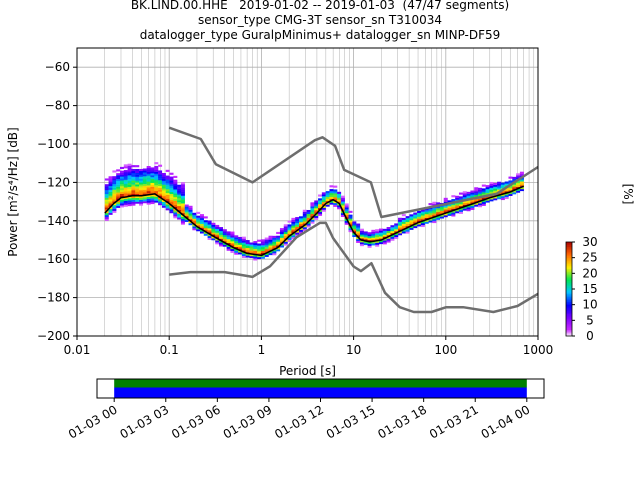  Describe the element at coordinates (169, 350) in the screenshot. I see `x-tick-label: 0.1` at that location.